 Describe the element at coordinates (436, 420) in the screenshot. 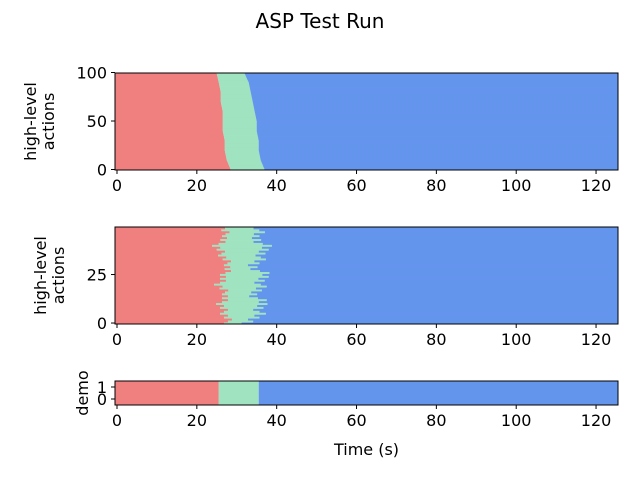

I see `x-tick-label: 80` at that location.